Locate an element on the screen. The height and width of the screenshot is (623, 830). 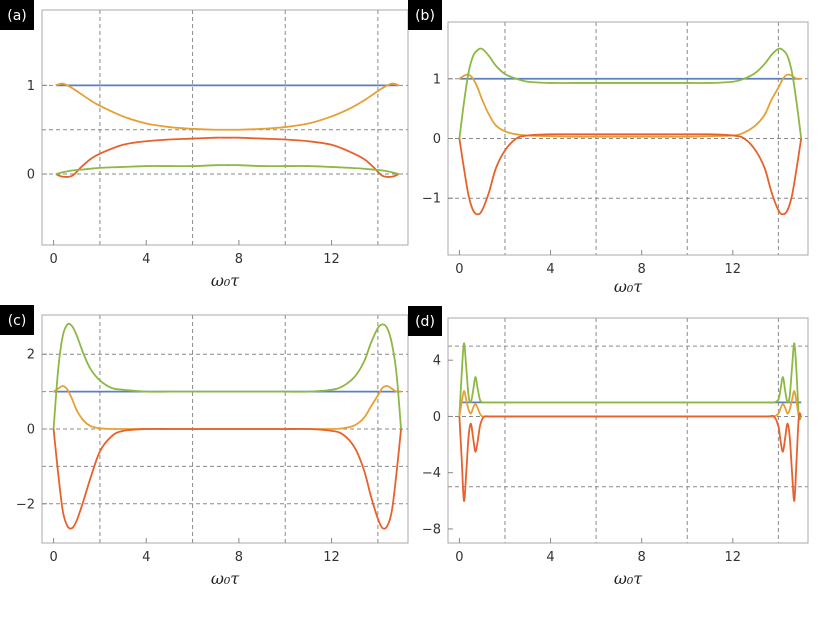
panel-label: (a) is located at coordinates (17, 16).